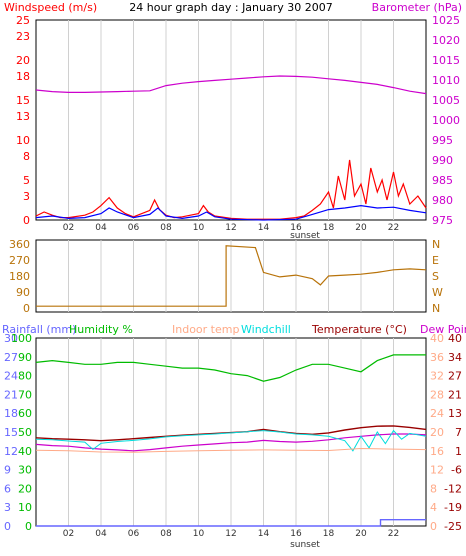 This screenshot has width=466, height=556. Describe the element at coordinates (19, 276) in the screenshot. I see `direction-tick-label: 180` at that location.